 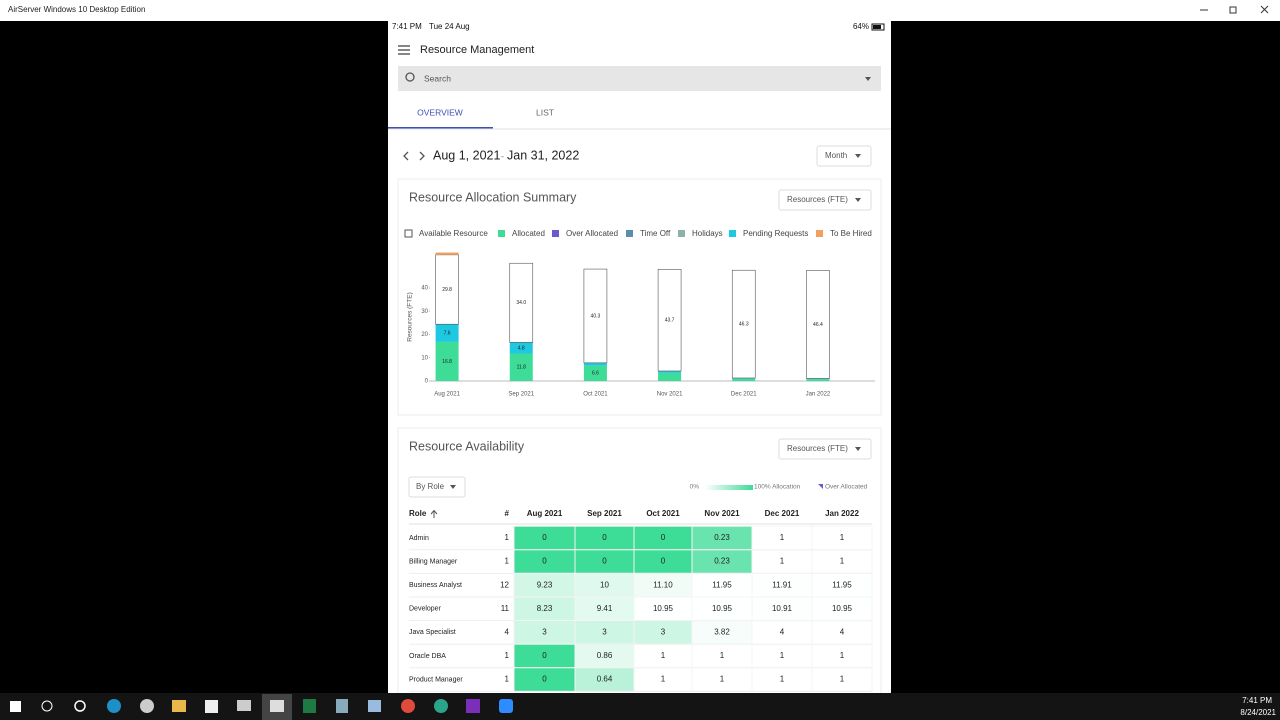 I want to click on column-header: Oct 2021, so click(x=663, y=513).